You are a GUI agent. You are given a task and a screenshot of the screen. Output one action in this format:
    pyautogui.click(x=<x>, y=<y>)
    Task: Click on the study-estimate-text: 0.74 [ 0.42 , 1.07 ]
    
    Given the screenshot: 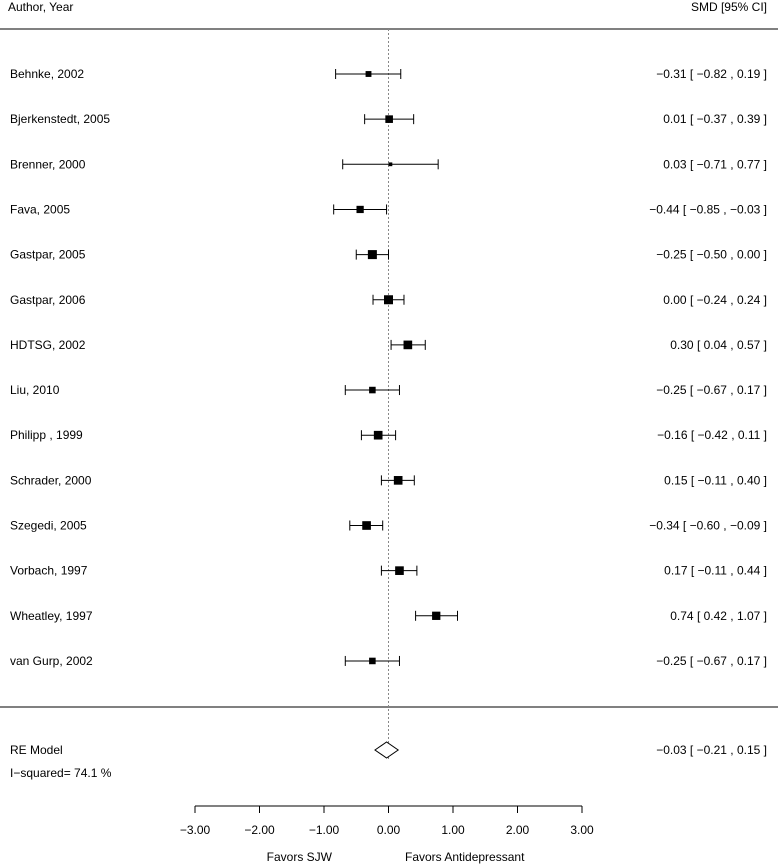 What is the action you would take?
    pyautogui.click(x=718, y=616)
    